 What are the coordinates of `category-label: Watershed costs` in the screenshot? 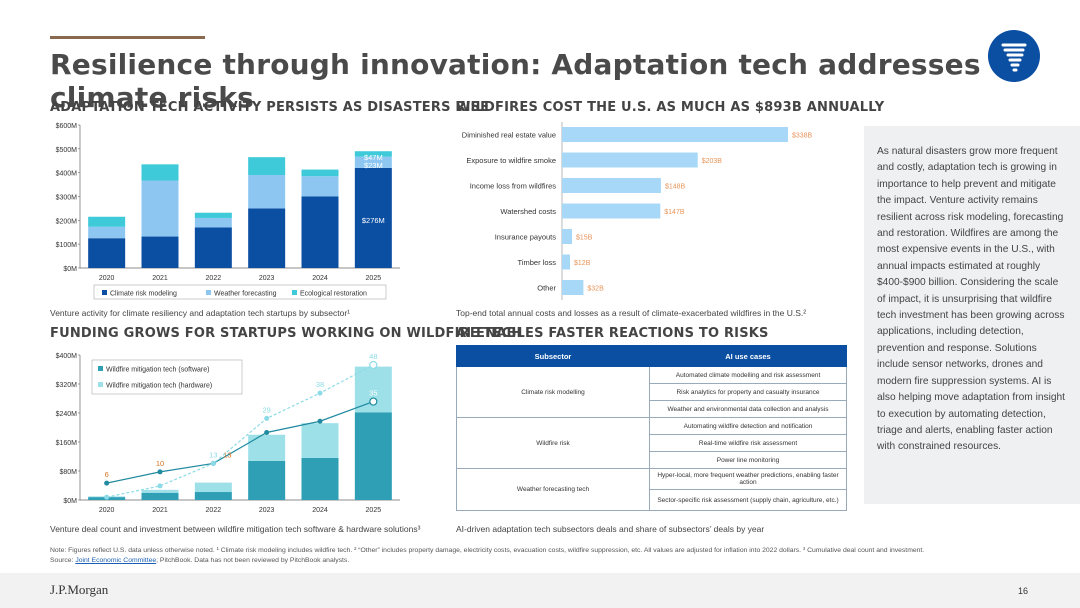 It's located at (528, 211).